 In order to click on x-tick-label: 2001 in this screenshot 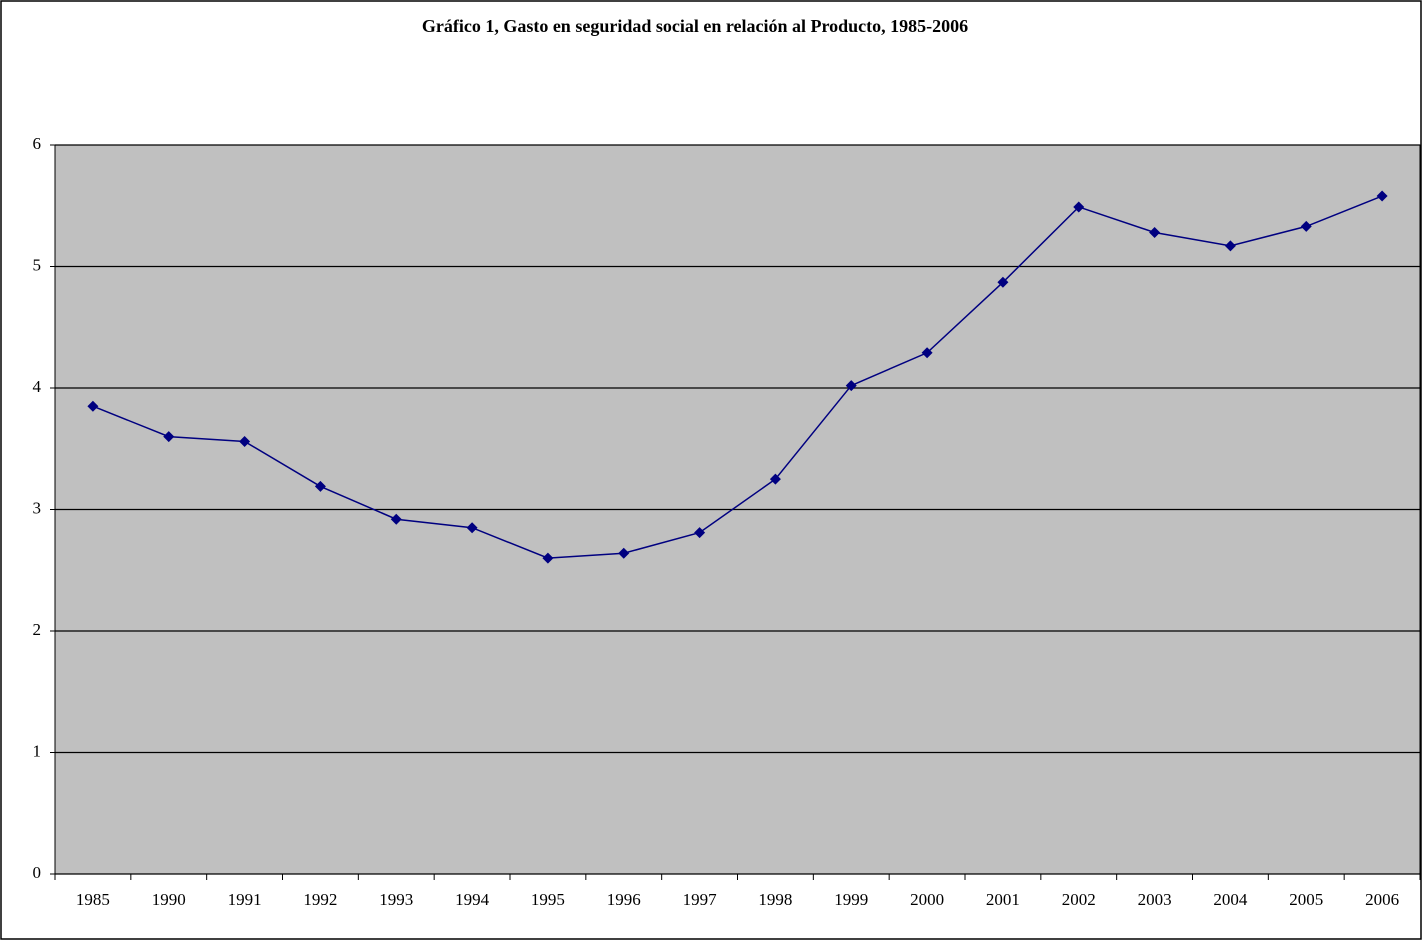, I will do `click(1003, 899)`.